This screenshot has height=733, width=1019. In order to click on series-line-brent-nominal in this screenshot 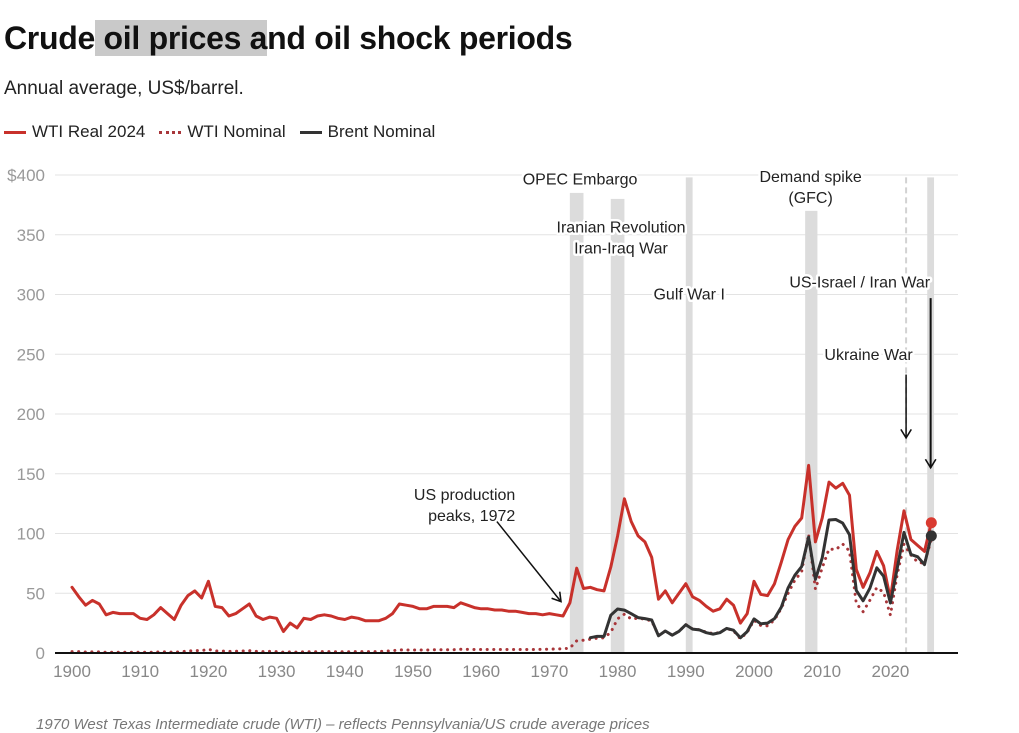, I will do `click(760, 579)`.